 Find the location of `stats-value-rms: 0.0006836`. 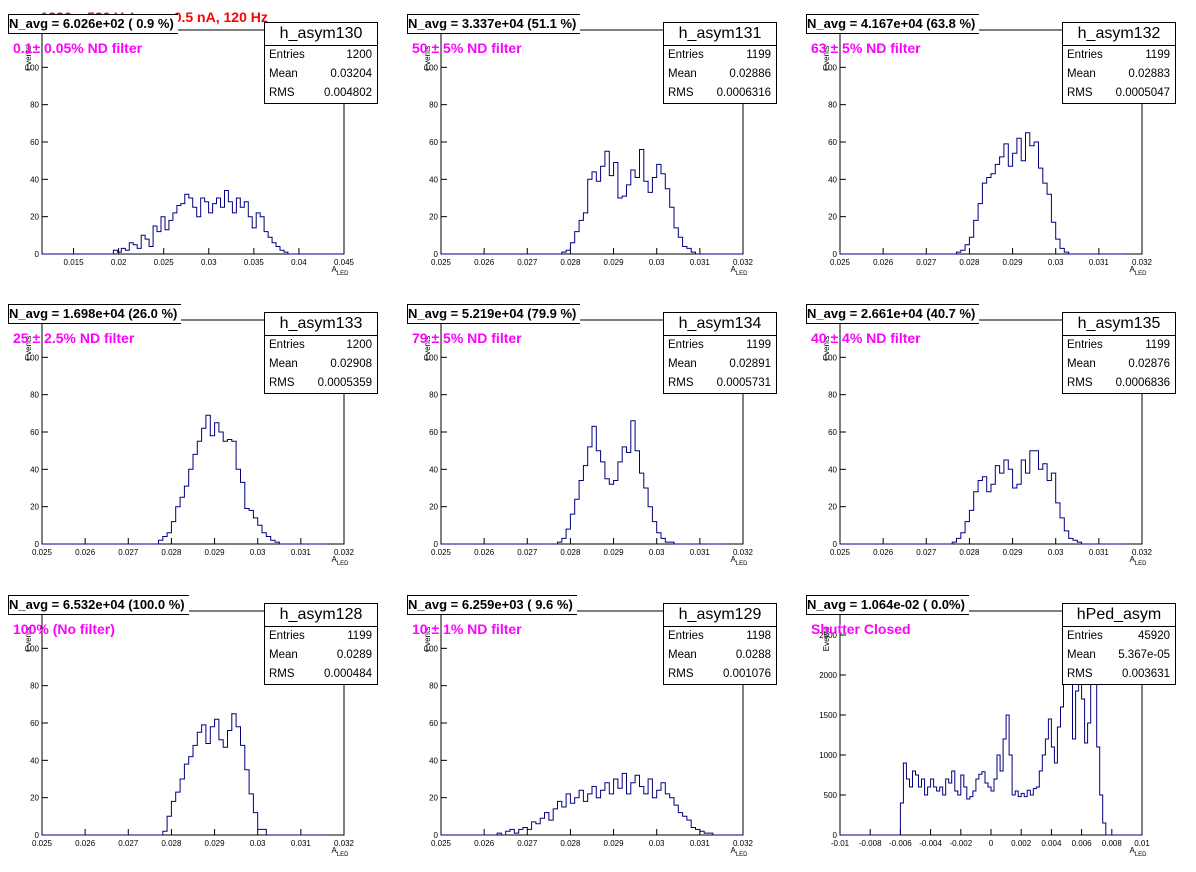

stats-value-rms: 0.0006836 is located at coordinates (1142, 383).